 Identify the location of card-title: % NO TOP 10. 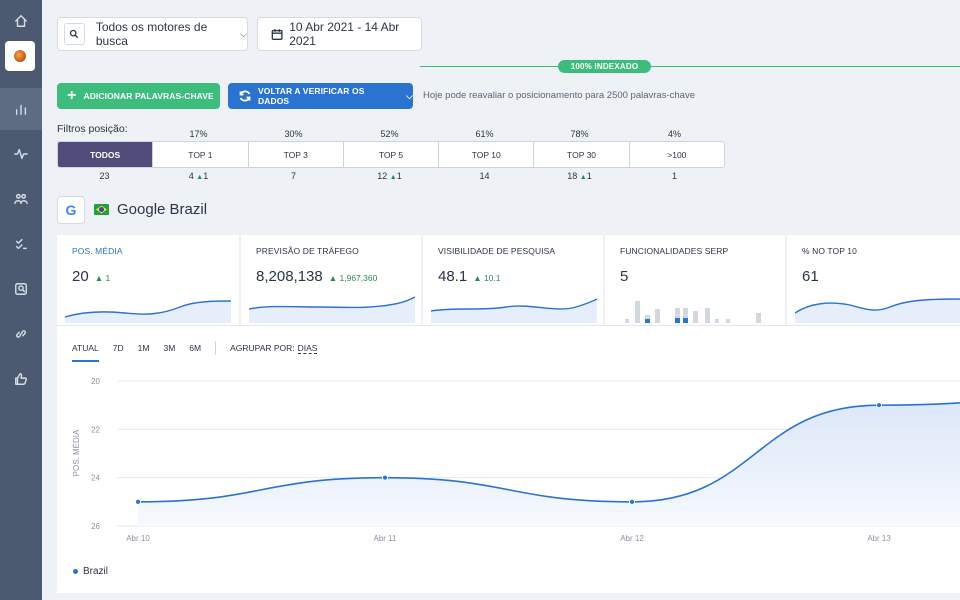
(829, 251).